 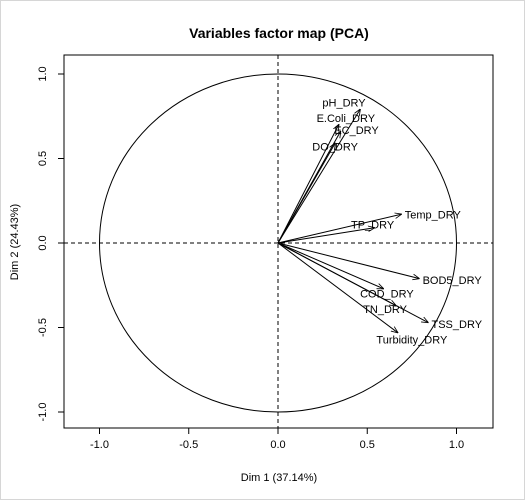 I want to click on arrow-temp-dry, so click(x=339, y=229).